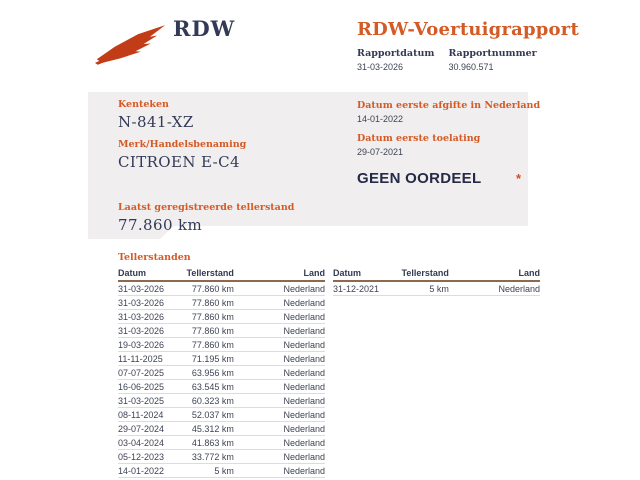 This screenshot has width=640, height=480. Describe the element at coordinates (141, 443) in the screenshot. I see `table-cell: 03-04-2024` at that location.